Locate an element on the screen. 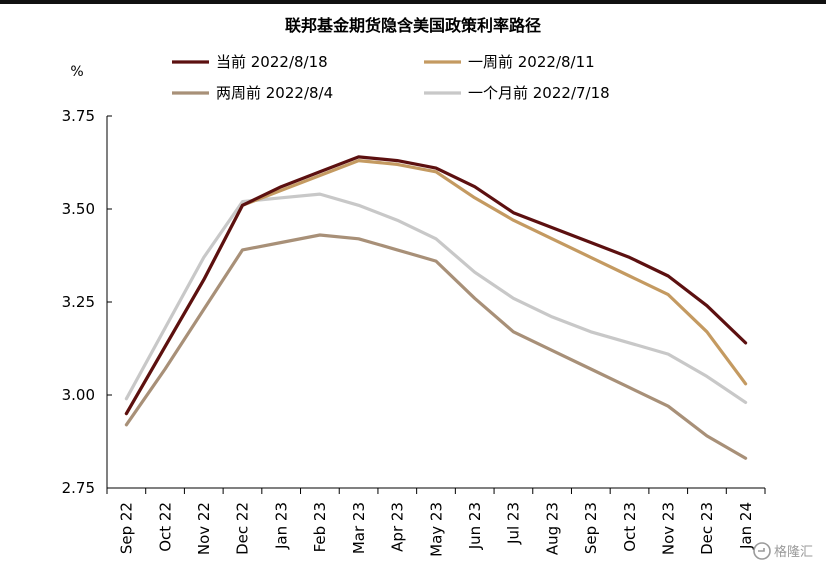 The height and width of the screenshot is (570, 826). y-tick-label: 3.00 is located at coordinates (78, 395).